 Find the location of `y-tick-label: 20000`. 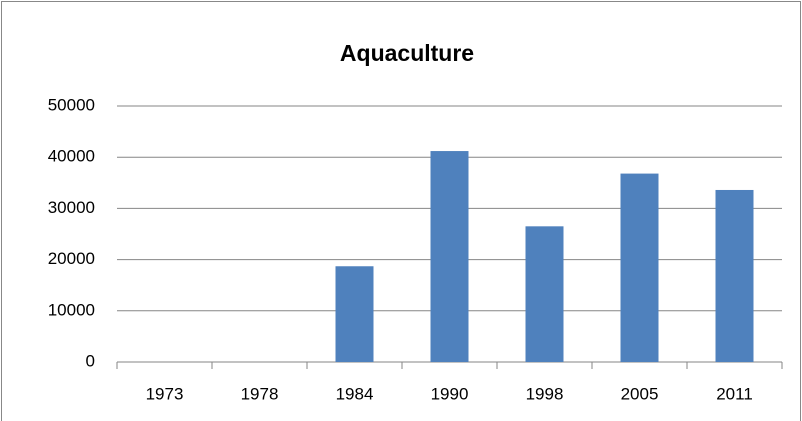

y-tick-label: 20000 is located at coordinates (71, 258).